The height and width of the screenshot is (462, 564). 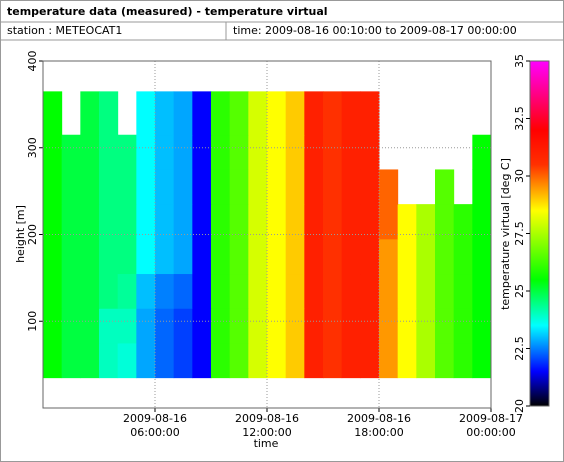 What do you see at coordinates (519, 61) in the screenshot?
I see `colorbar-tick-label: 35` at bounding box center [519, 61].